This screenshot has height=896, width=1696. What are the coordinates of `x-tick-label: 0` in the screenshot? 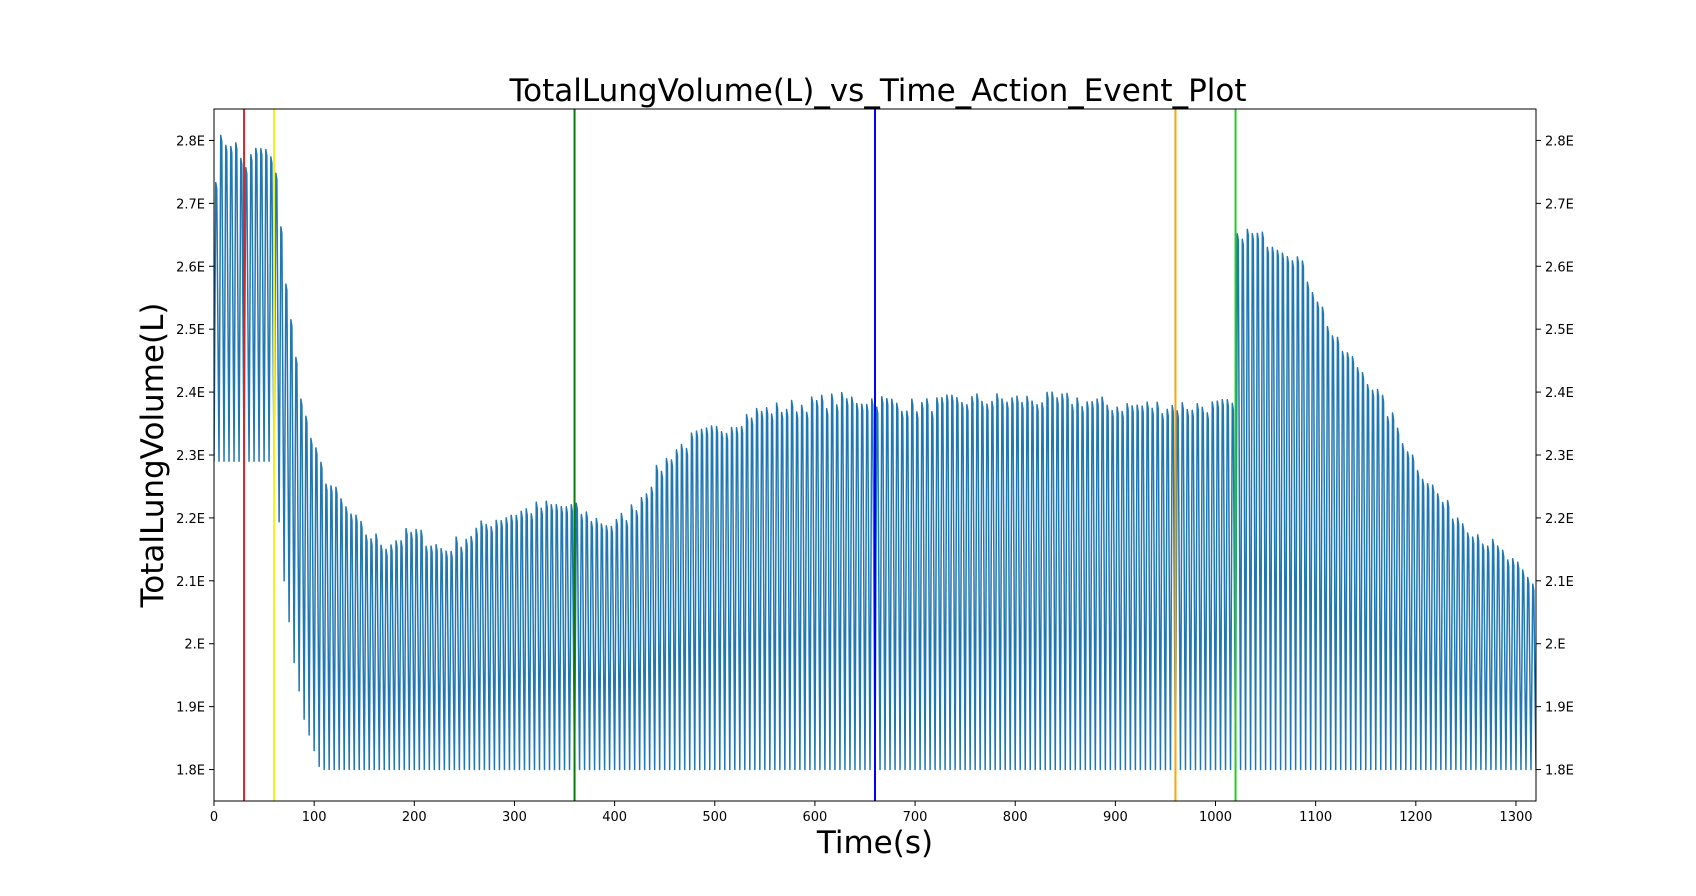 It's located at (214, 817).